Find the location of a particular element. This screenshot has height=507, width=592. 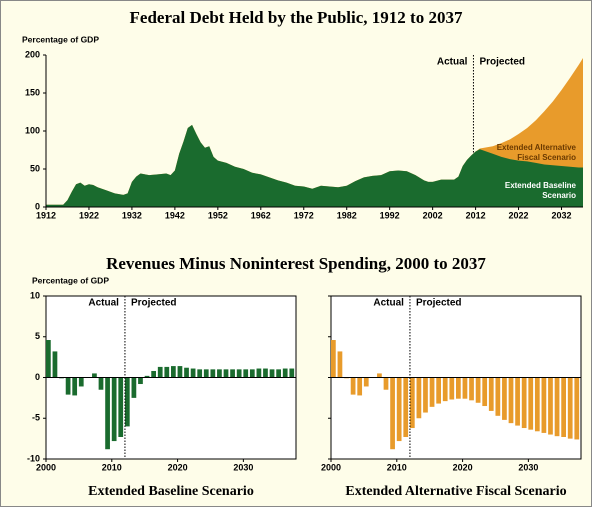

x-tick-label: 1972 is located at coordinates (304, 215).